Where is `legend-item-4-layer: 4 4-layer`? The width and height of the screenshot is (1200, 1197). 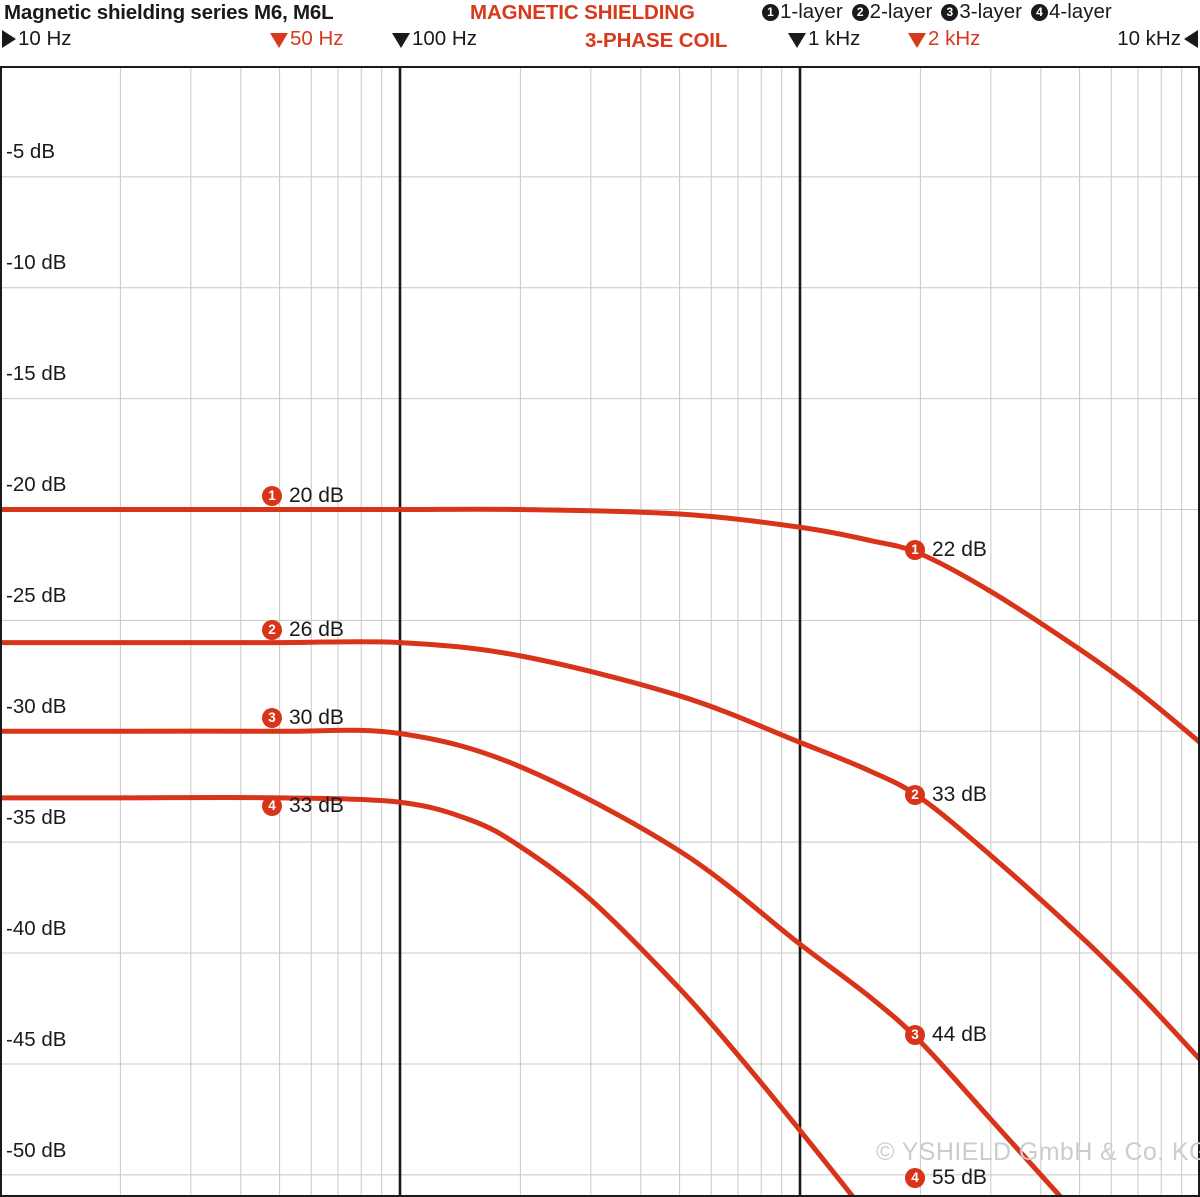 legend-item-4-layer: 4 4-layer is located at coordinates (1071, 12).